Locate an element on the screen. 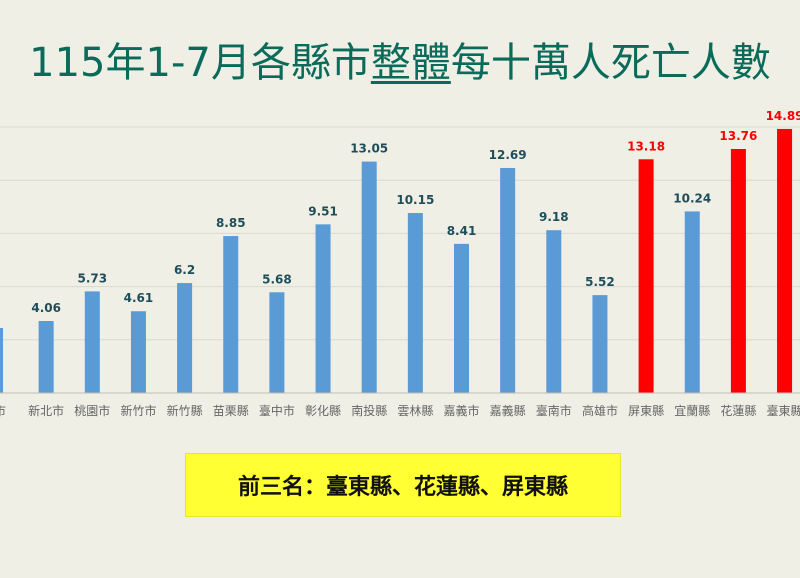  bar-桃園市 is located at coordinates (92, 342).